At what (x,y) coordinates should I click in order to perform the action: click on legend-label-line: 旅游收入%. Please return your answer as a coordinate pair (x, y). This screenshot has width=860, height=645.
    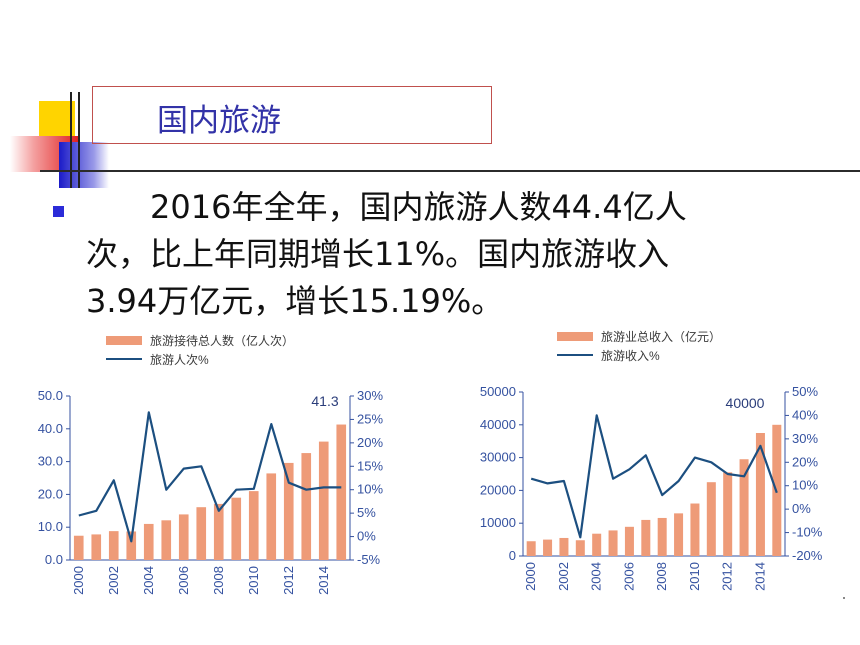
    Looking at the image, I should click on (630, 356).